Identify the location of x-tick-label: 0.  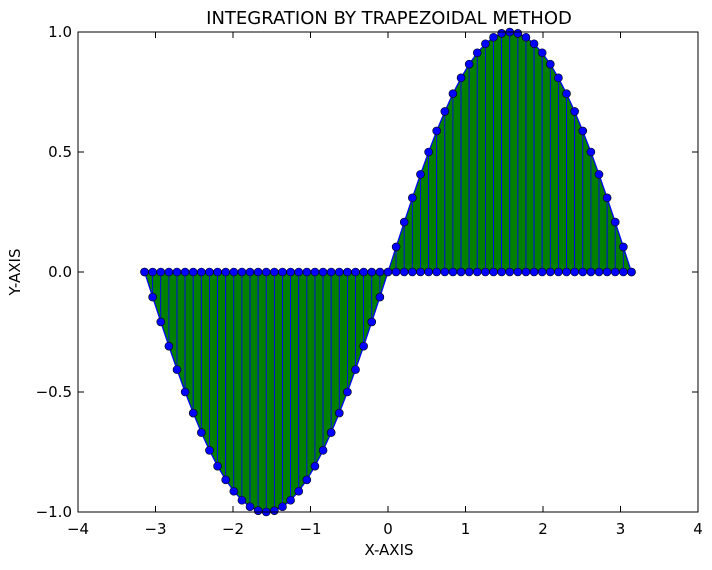
(388, 529).